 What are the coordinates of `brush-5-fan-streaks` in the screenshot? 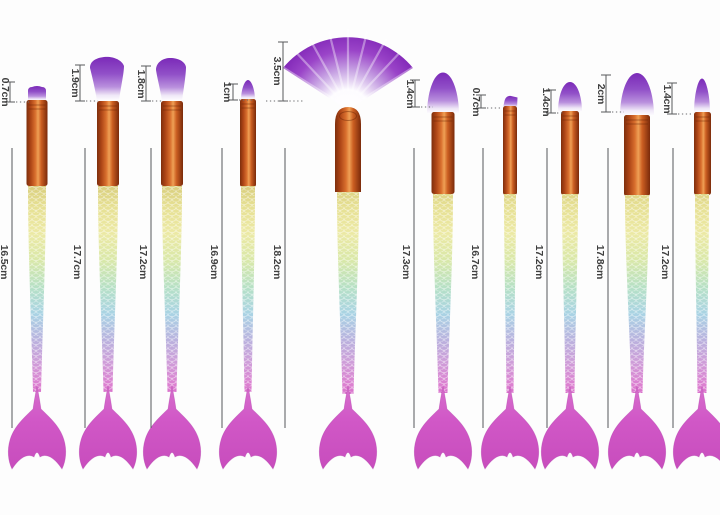 It's located at (348, 64).